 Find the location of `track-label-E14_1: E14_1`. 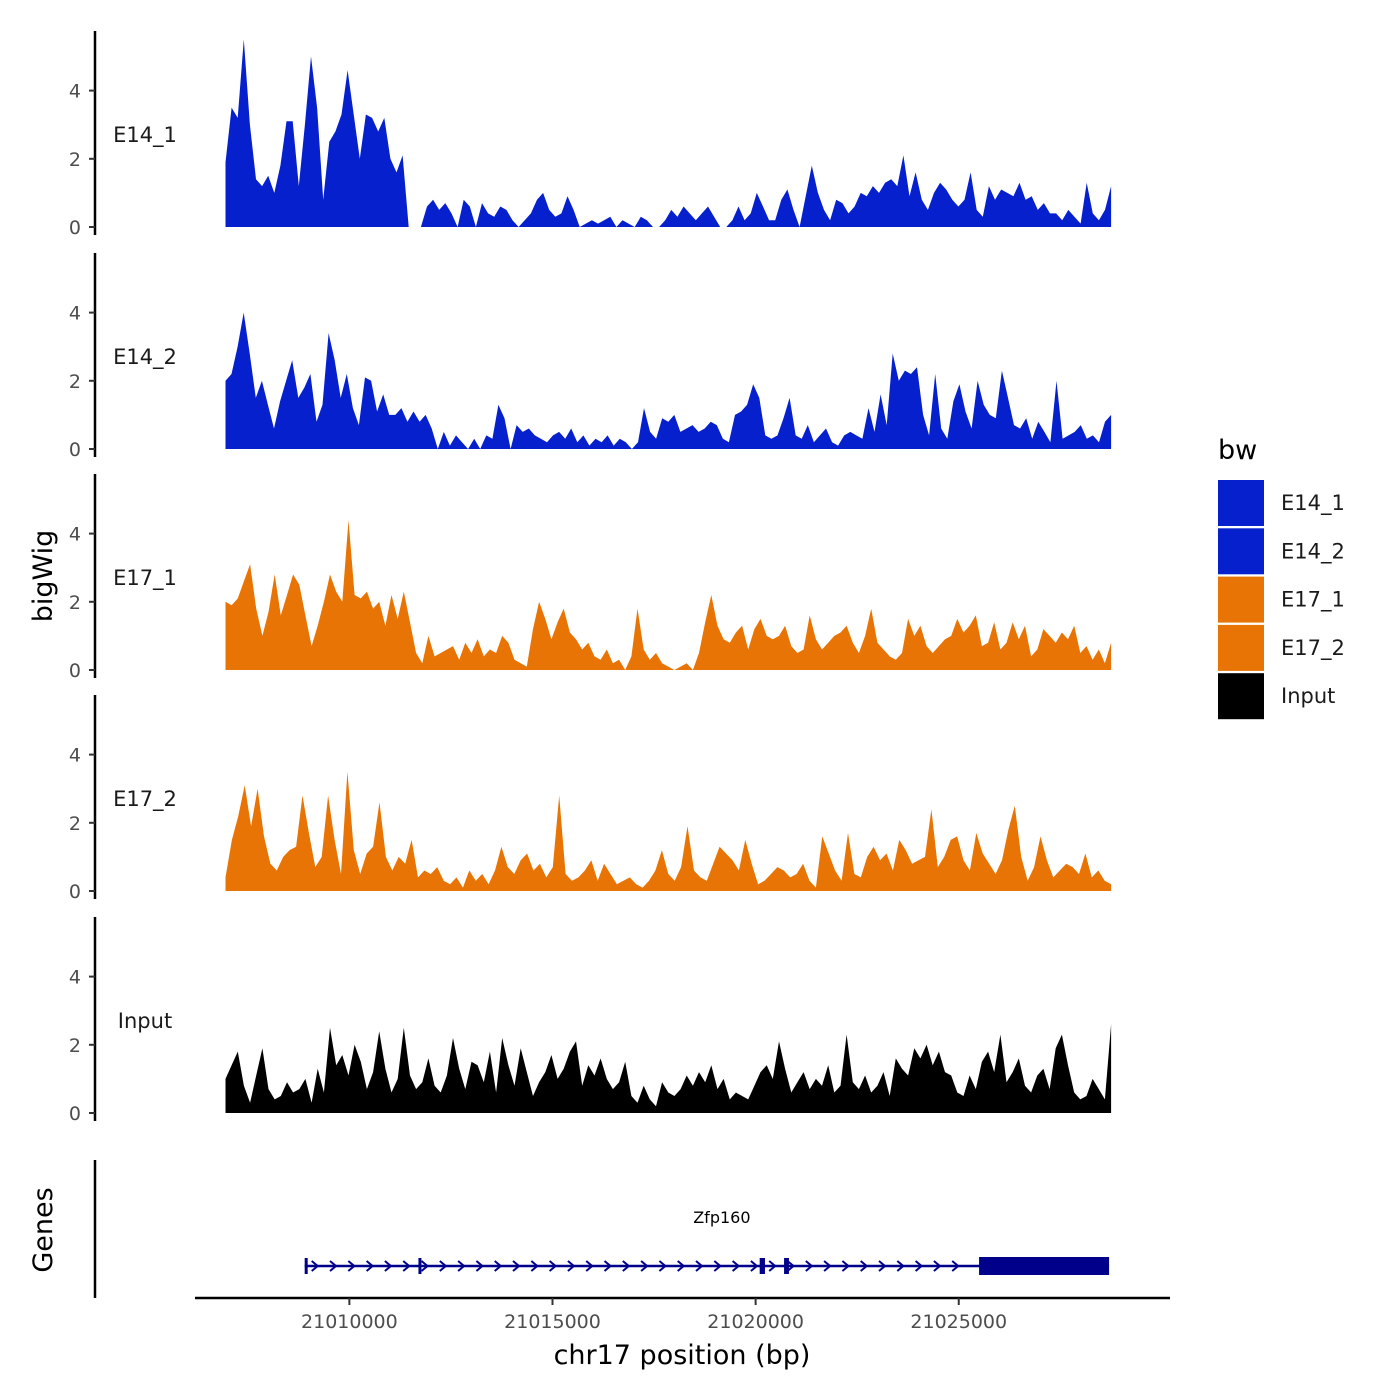

track-label-E14_1: E14_1 is located at coordinates (145, 135).